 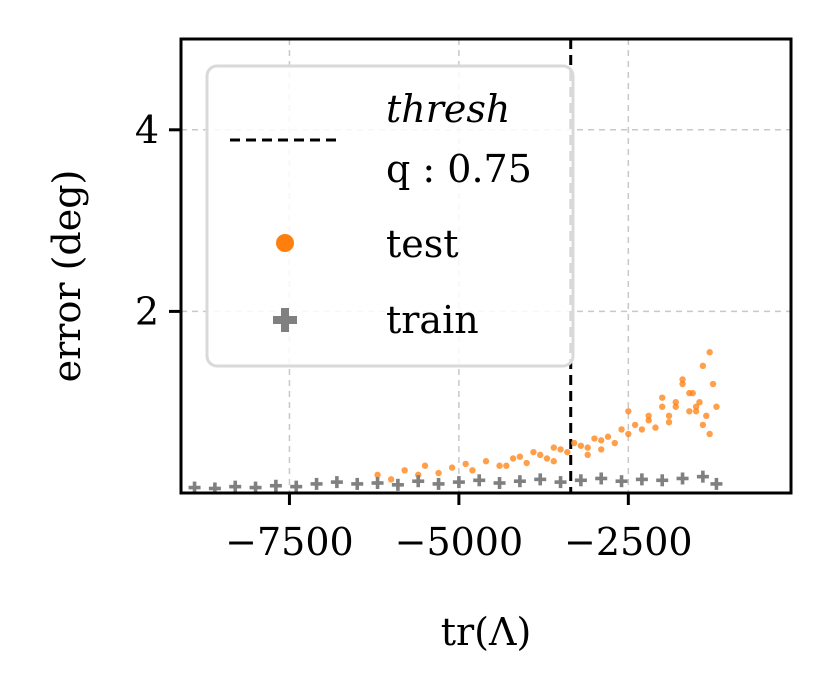 I want to click on x-tick-label: −5000, so click(x=459, y=542).